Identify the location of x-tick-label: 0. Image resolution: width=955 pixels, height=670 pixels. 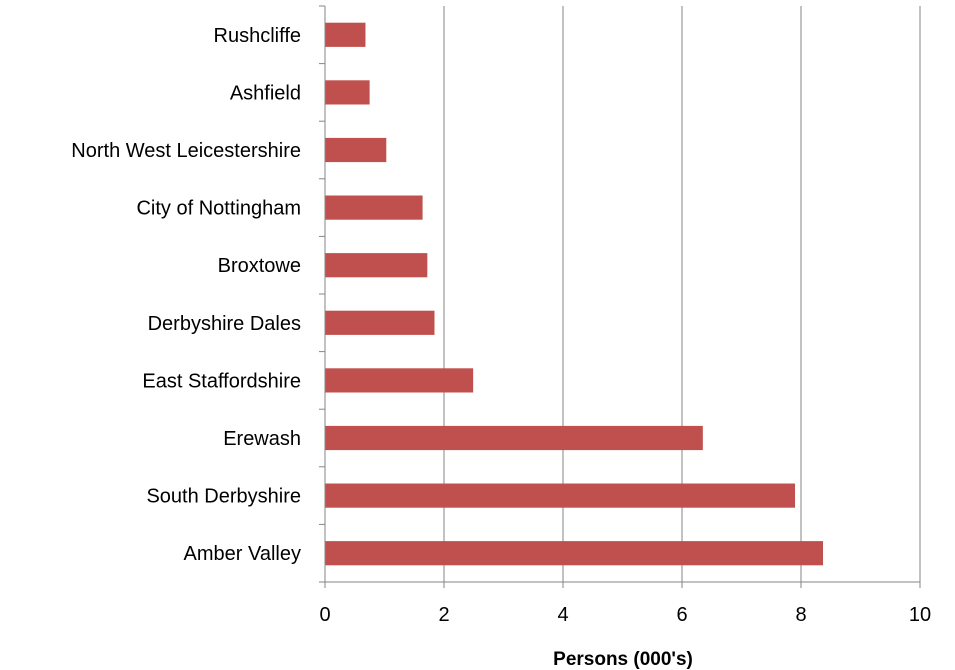
(324, 615).